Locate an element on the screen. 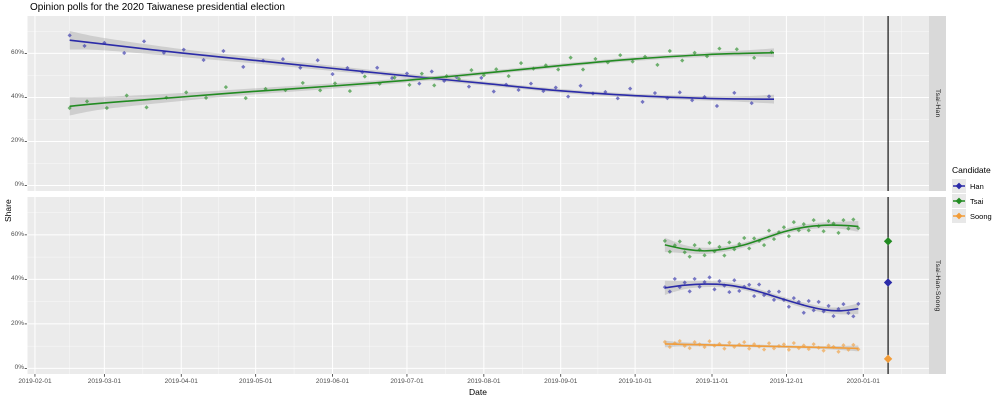 The image size is (1000, 400). trend-line-han is located at coordinates (422, 70).